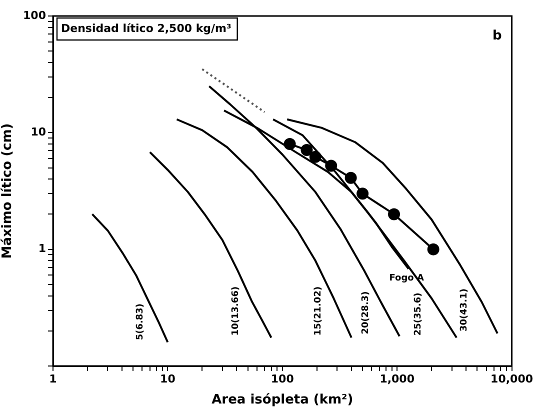 The width and height of the screenshot is (535, 408). Describe the element at coordinates (146, 28) in the screenshot. I see `annotation: Densidad lítico 2,500 kg/m³` at that location.